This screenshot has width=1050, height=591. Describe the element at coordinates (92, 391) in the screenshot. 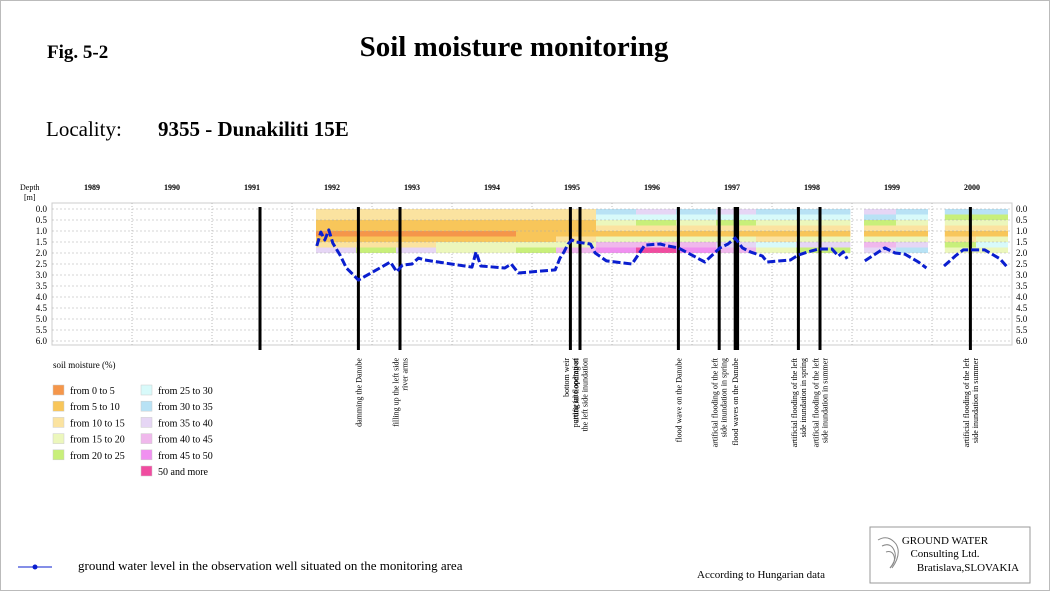

I see `legend-label: from 0 to 5` at that location.